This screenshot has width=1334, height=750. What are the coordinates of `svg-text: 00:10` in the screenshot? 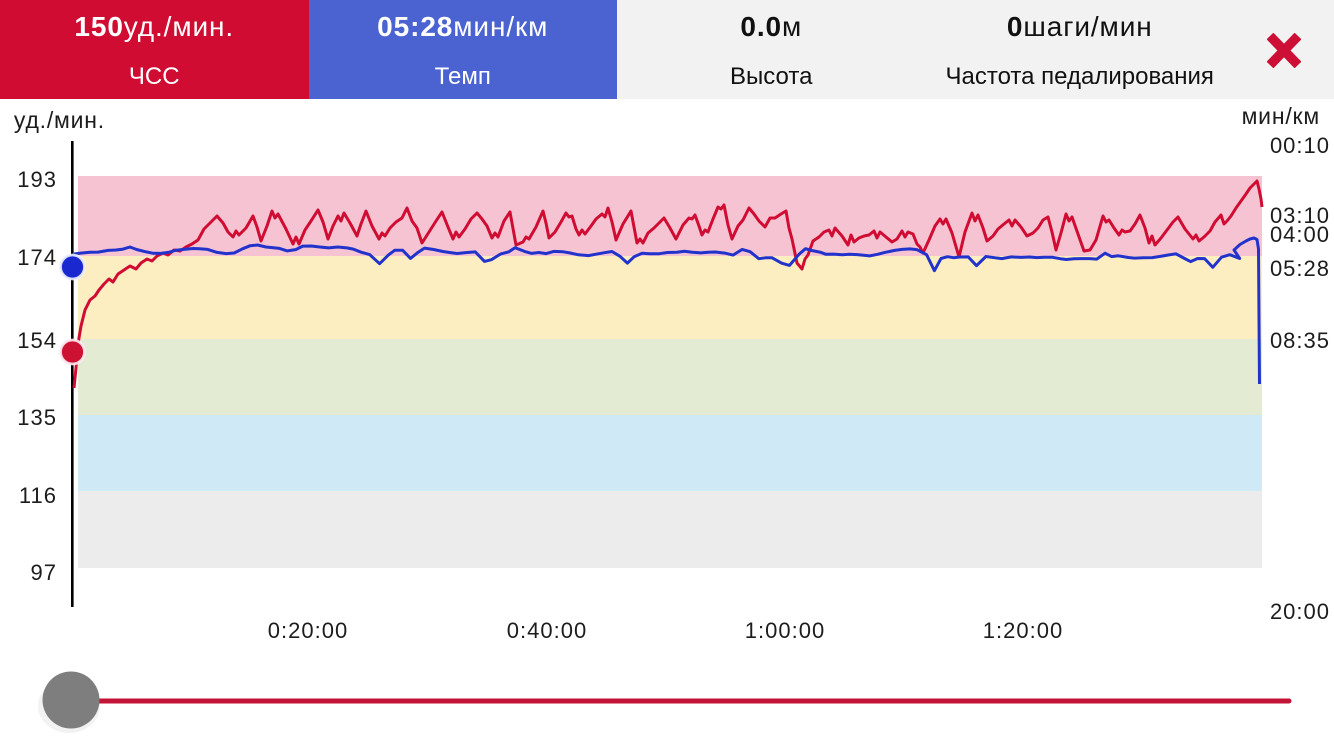 It's located at (1300, 145).